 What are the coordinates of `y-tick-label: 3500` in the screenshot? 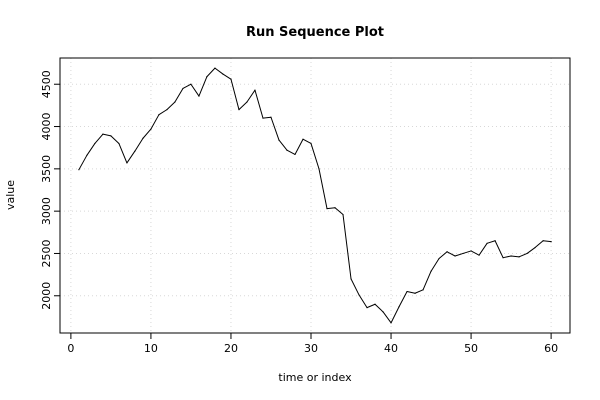 It's located at (46, 169).